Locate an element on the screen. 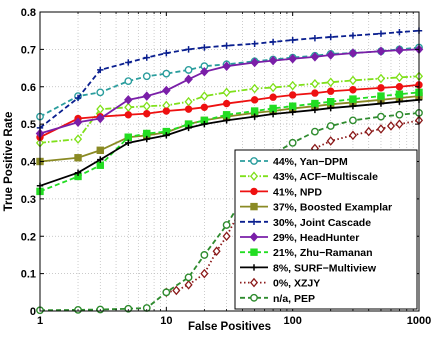 The image size is (431, 338). legend-item: 44%, Yan−DPM is located at coordinates (294, 162).